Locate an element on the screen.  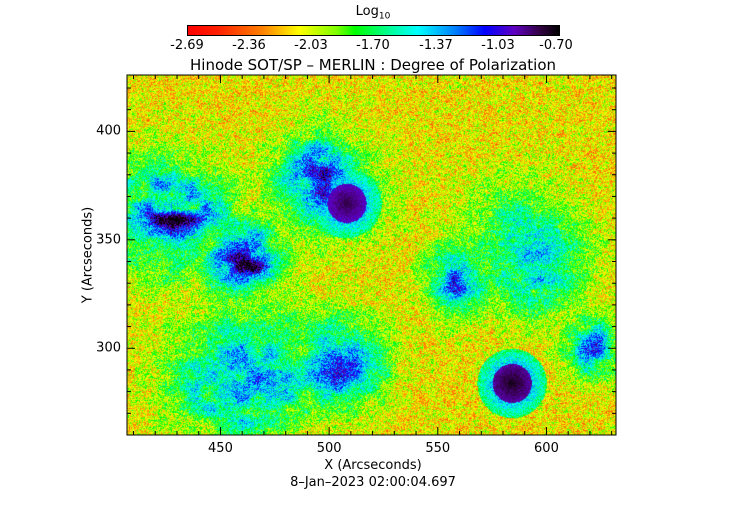
colorbar-tick-label: -1.37 is located at coordinates (436, 45).